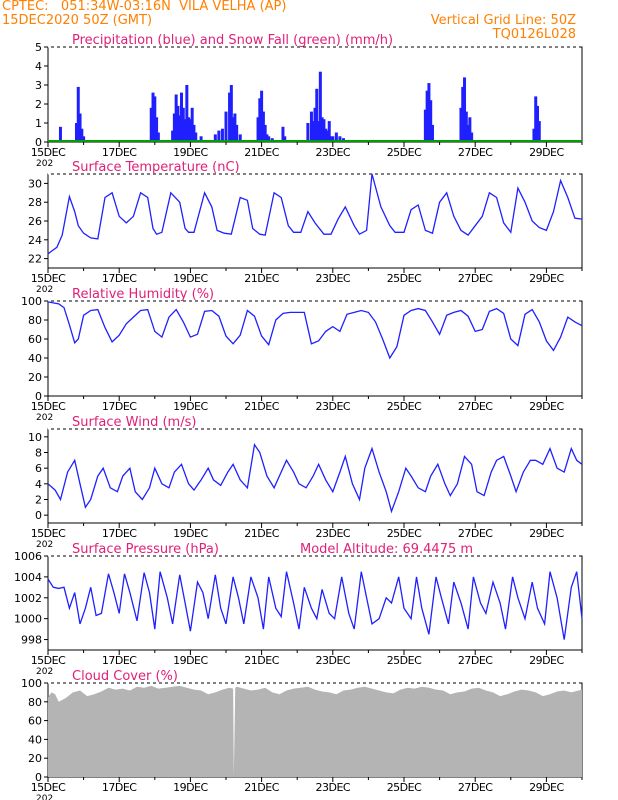  Describe the element at coordinates (332, 406) in the screenshot. I see `rh-xtick-label: 23DEC` at that location.